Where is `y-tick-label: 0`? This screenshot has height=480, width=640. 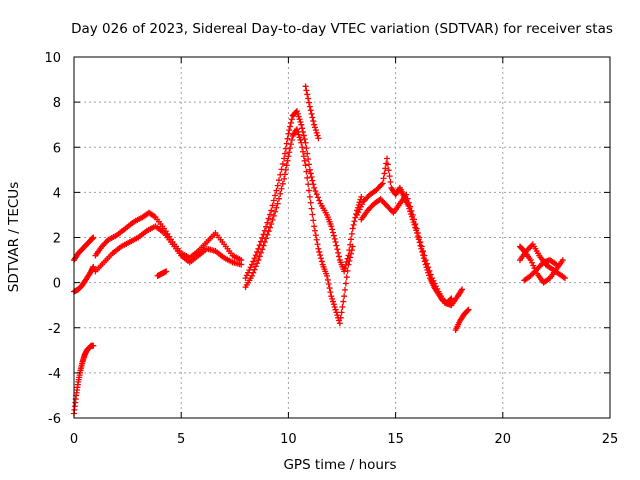
y-tick-label: 0 is located at coordinates (57, 284).